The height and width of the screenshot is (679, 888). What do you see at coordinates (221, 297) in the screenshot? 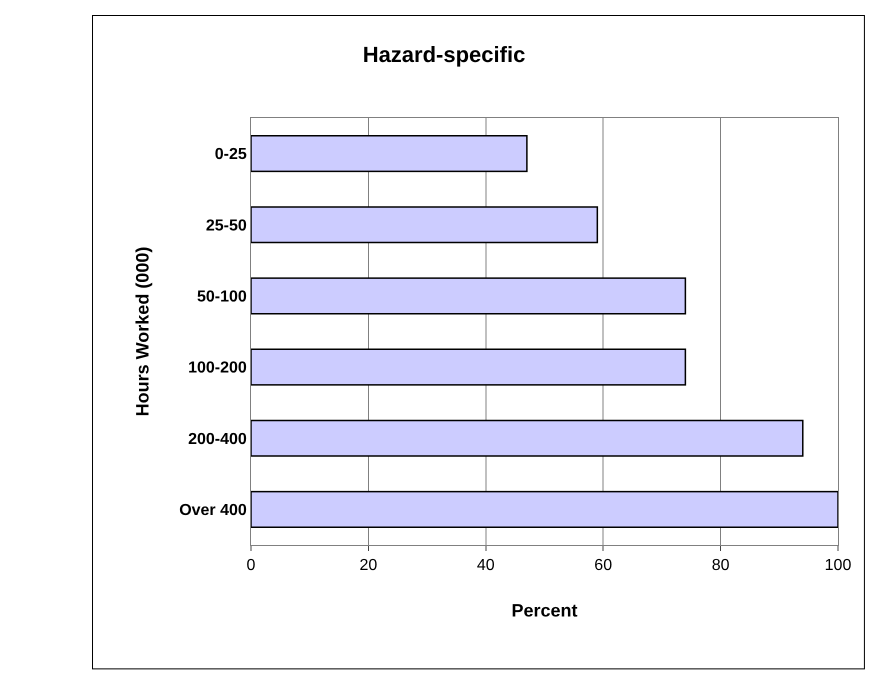
I see `y-tick-label: 50-100` at bounding box center [221, 297].